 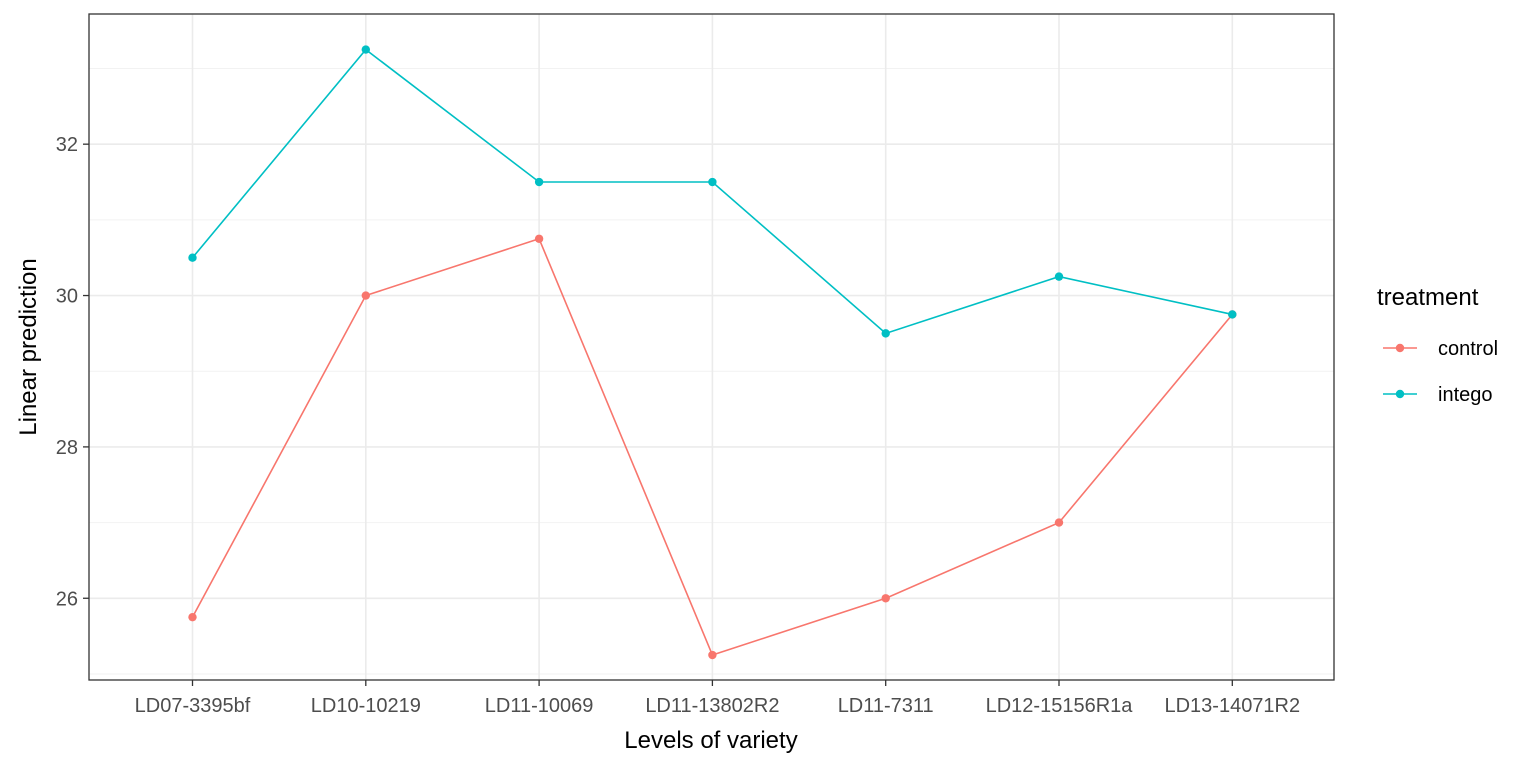 I want to click on legend-item-intego: intego, so click(x=1438, y=395).